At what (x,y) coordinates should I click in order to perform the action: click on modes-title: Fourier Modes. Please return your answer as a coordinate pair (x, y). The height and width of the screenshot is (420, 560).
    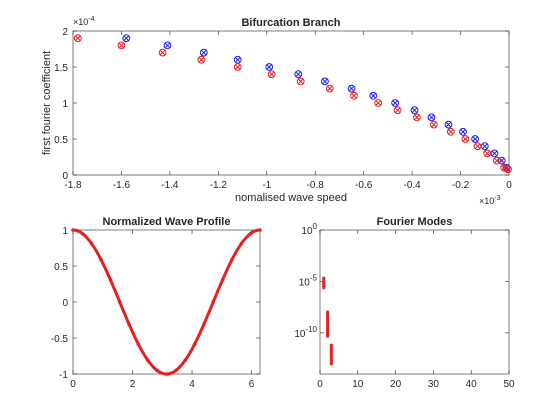
    Looking at the image, I should click on (415, 222).